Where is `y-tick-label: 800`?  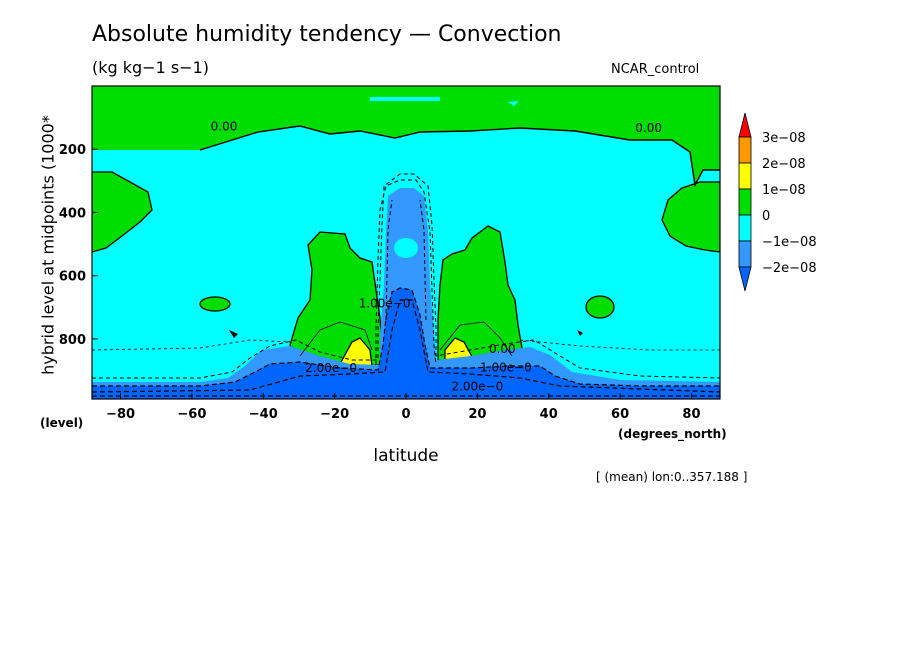
y-tick-label: 800 is located at coordinates (72, 340).